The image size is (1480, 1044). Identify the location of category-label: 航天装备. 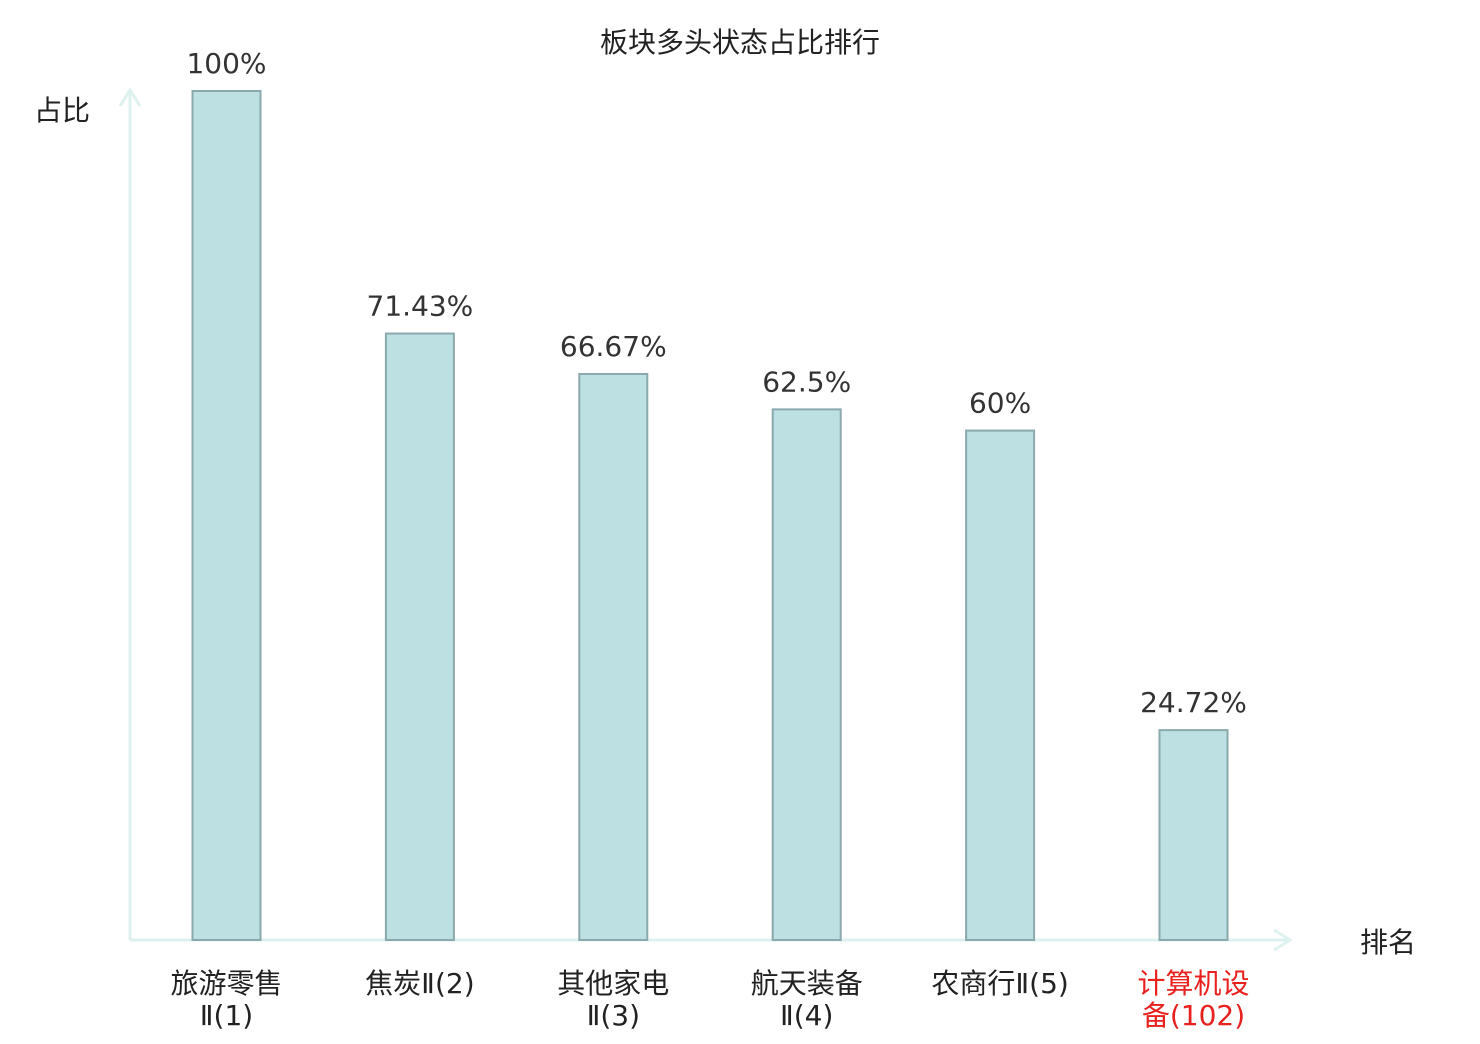
(807, 983).